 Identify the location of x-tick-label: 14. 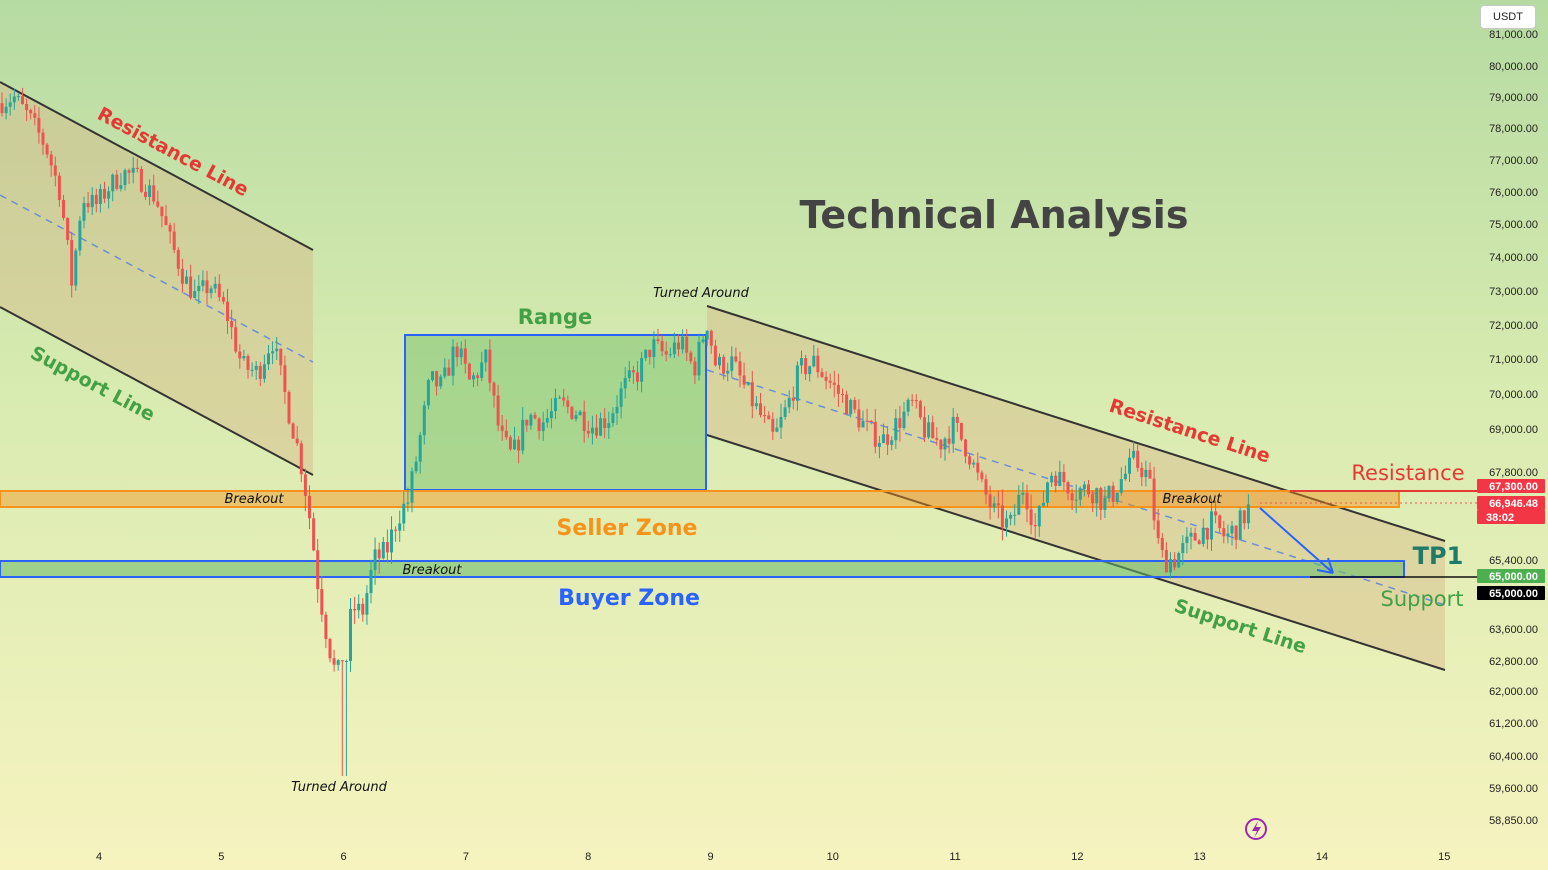
(1322, 857).